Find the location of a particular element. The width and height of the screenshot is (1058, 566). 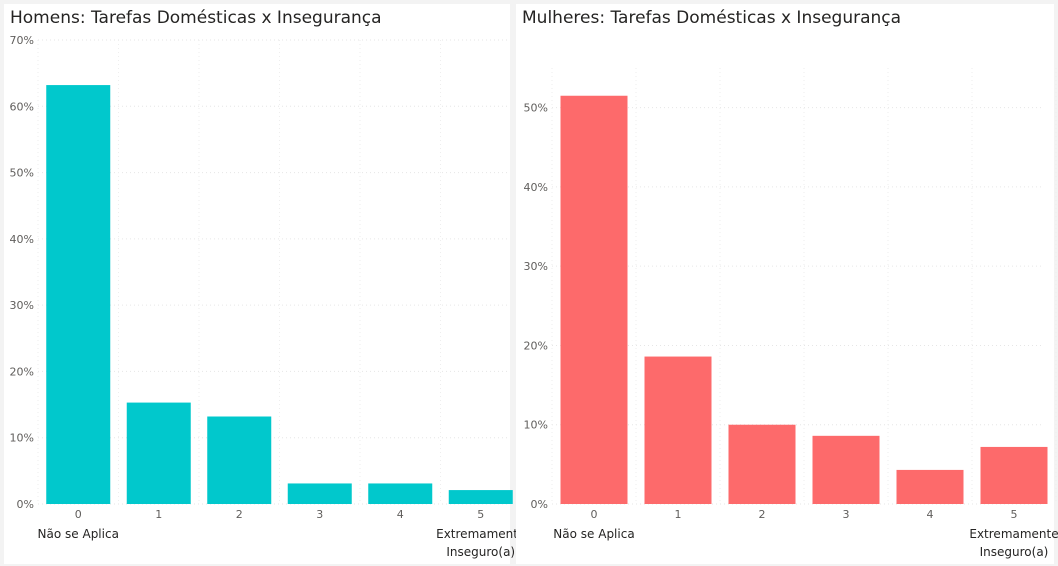

y-tick-label: 60% is located at coordinates (22, 106).